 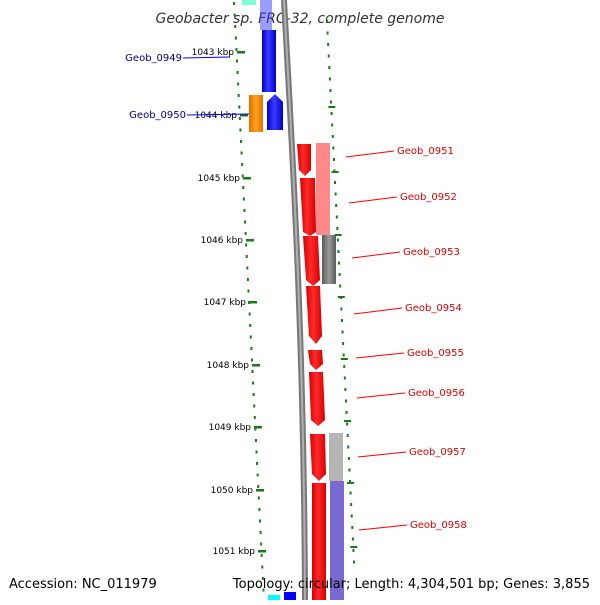 What do you see at coordinates (275, 112) in the screenshot?
I see `gene-Geob_0950-blue` at bounding box center [275, 112].